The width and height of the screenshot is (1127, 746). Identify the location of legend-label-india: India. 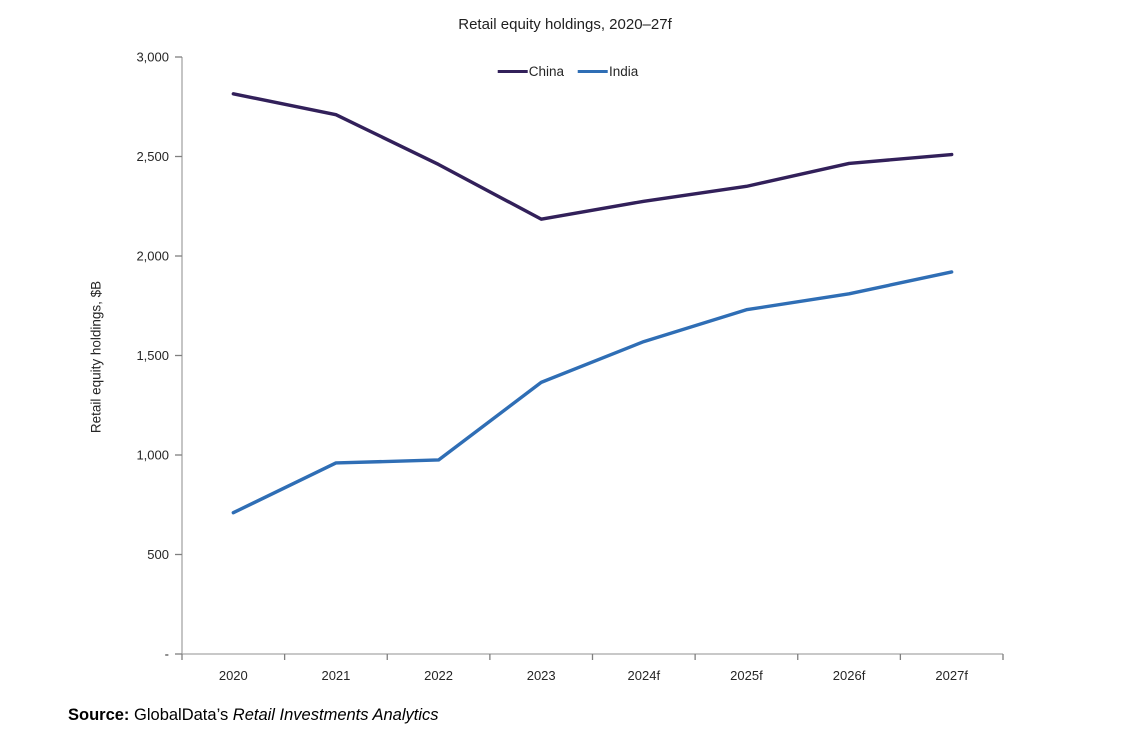
(624, 71).